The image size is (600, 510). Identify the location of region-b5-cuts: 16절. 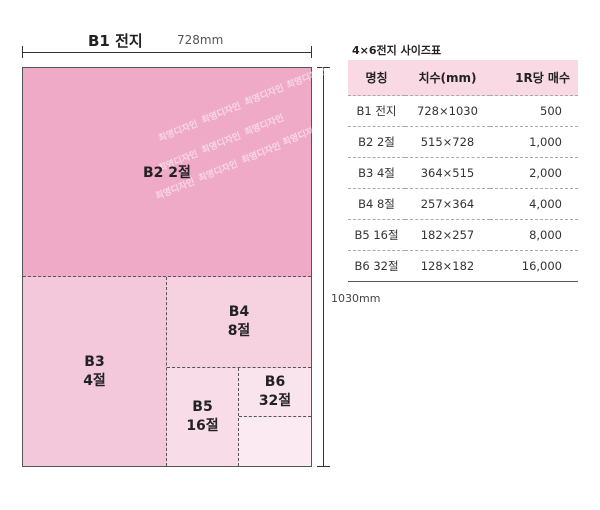
(202, 426).